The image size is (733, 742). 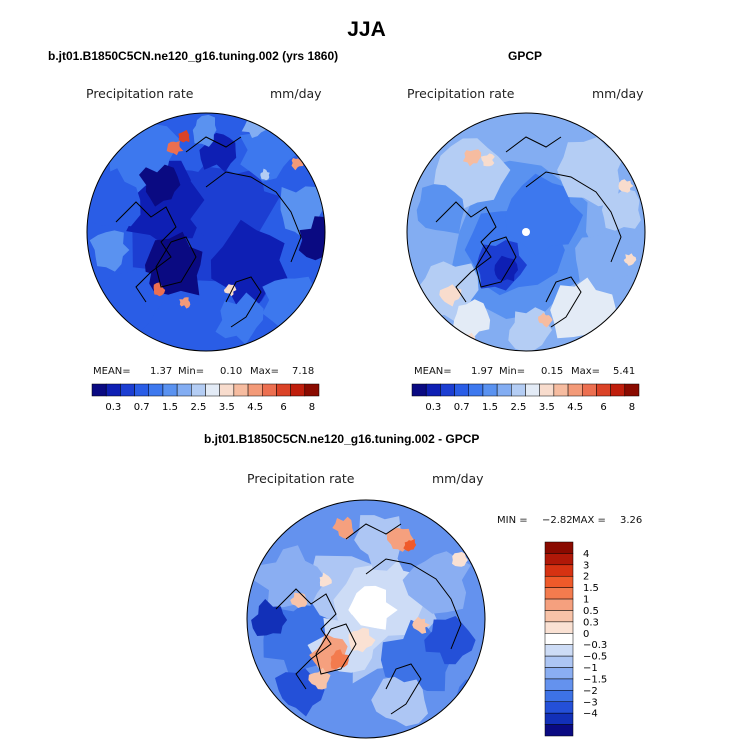 What do you see at coordinates (113, 407) in the screenshot?
I see `panel1-colorbar-tick-label: 0.3` at bounding box center [113, 407].